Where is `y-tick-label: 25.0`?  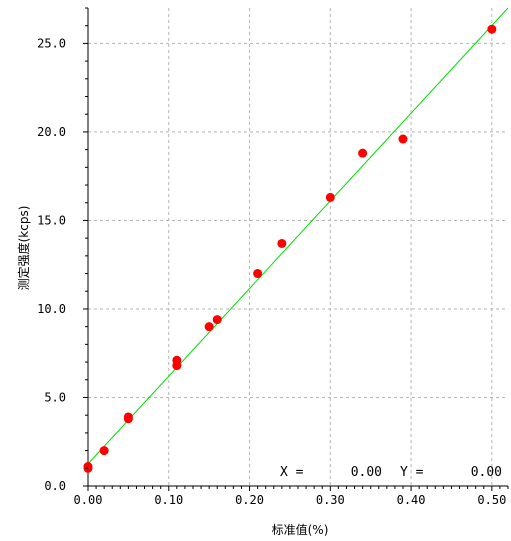
y-tick-label: 25.0 is located at coordinates (51, 43).